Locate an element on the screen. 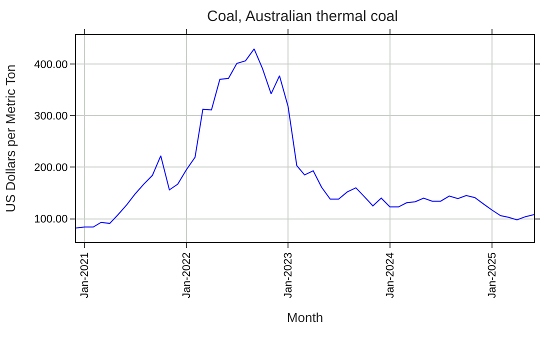 This screenshot has width=550, height=350. y-tick-label: 400.00 is located at coordinates (51, 64).